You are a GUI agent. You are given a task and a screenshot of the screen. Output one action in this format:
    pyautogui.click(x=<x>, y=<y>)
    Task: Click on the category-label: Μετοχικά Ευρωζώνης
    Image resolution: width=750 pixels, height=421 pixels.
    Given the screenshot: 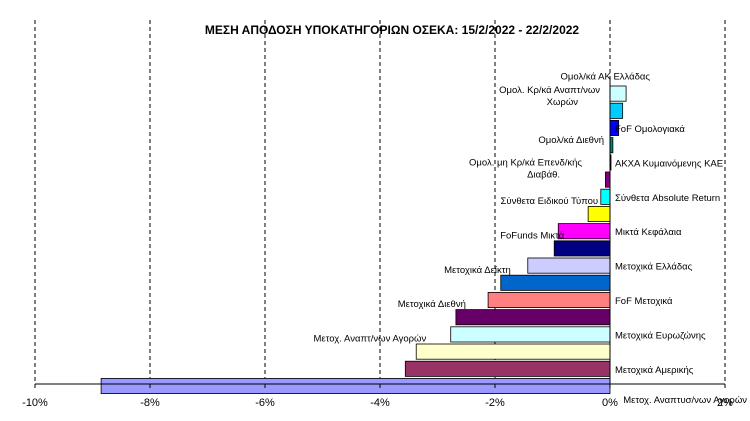 What is the action you would take?
    pyautogui.click(x=660, y=335)
    